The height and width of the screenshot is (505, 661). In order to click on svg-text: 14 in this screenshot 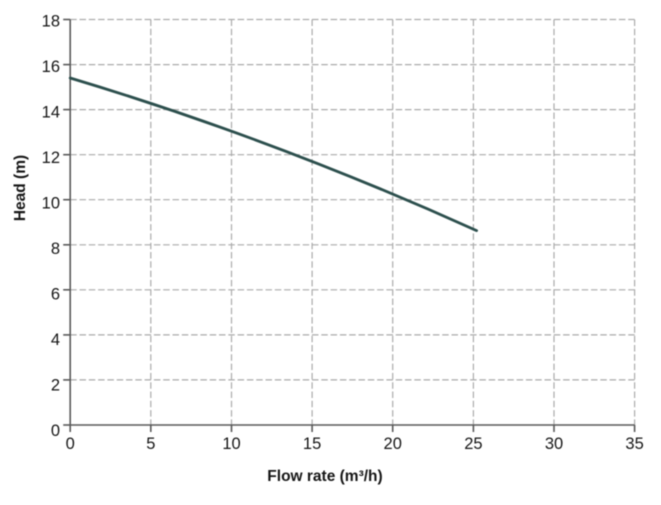, I will do `click(51, 113)`.